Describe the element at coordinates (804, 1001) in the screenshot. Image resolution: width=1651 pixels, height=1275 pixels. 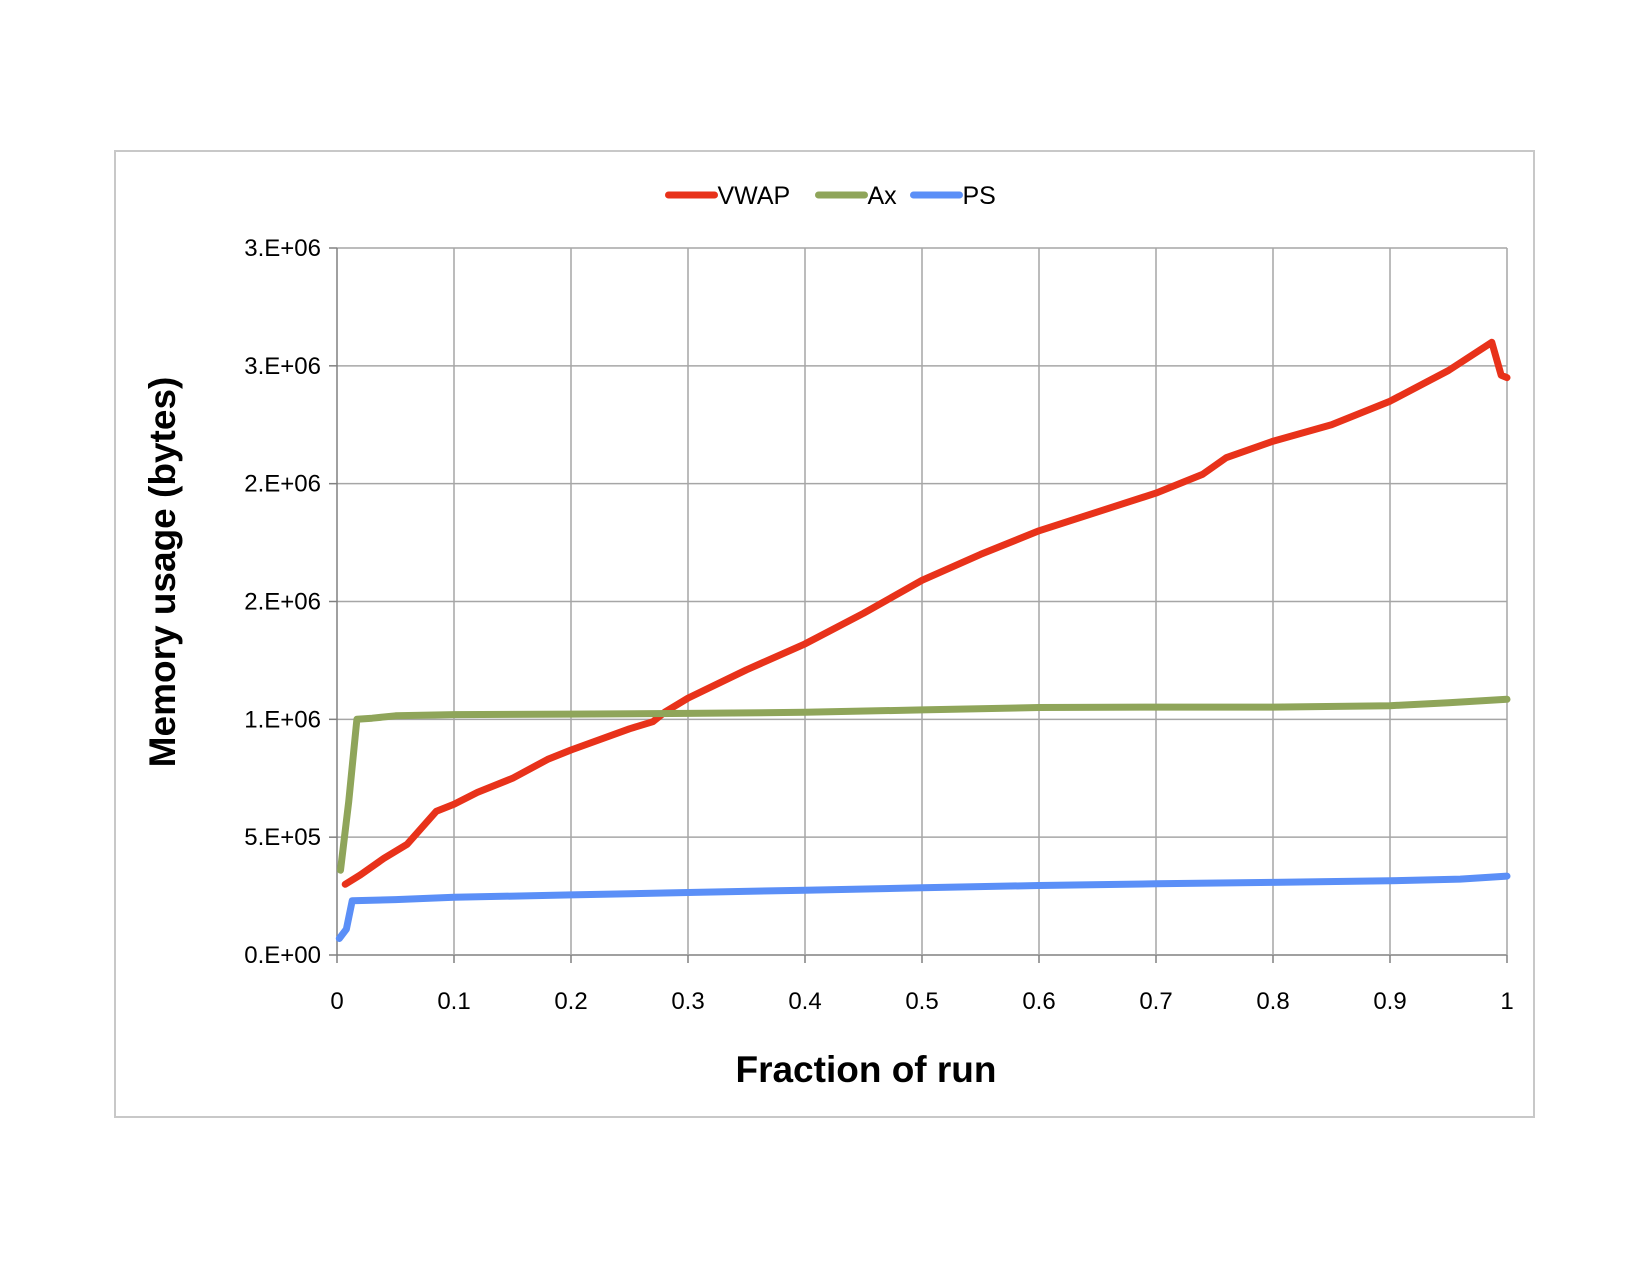
I see `x-tick-label: 0.4` at that location.